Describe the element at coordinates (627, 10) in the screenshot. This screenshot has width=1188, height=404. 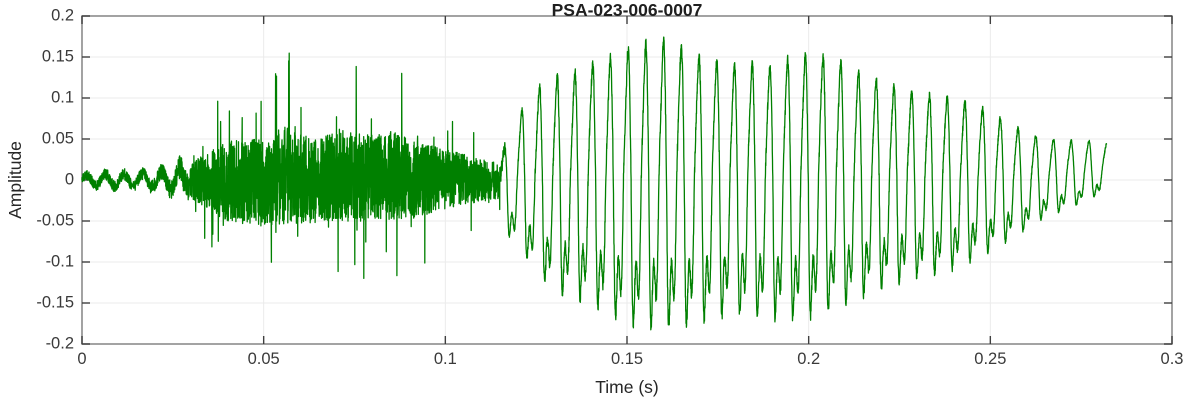
I see `chart-title: PSA-023-006-0007` at that location.